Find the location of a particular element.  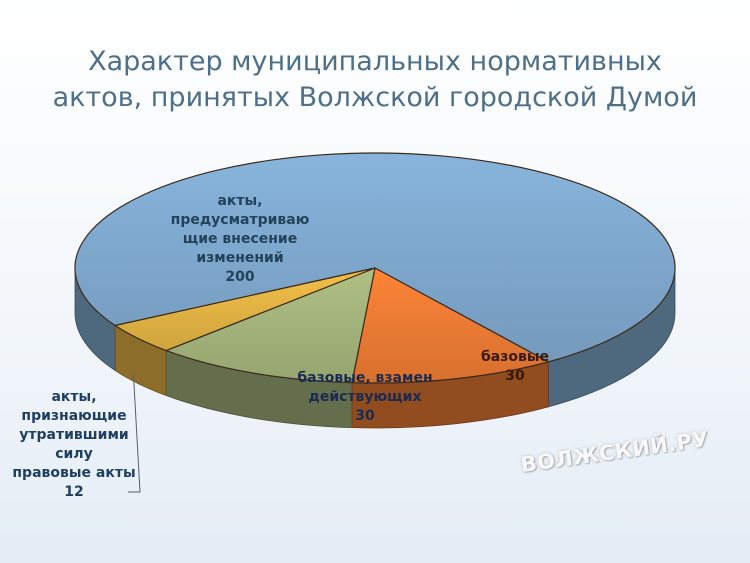

slice-label-text: предусматриваю is located at coordinates (240, 220).